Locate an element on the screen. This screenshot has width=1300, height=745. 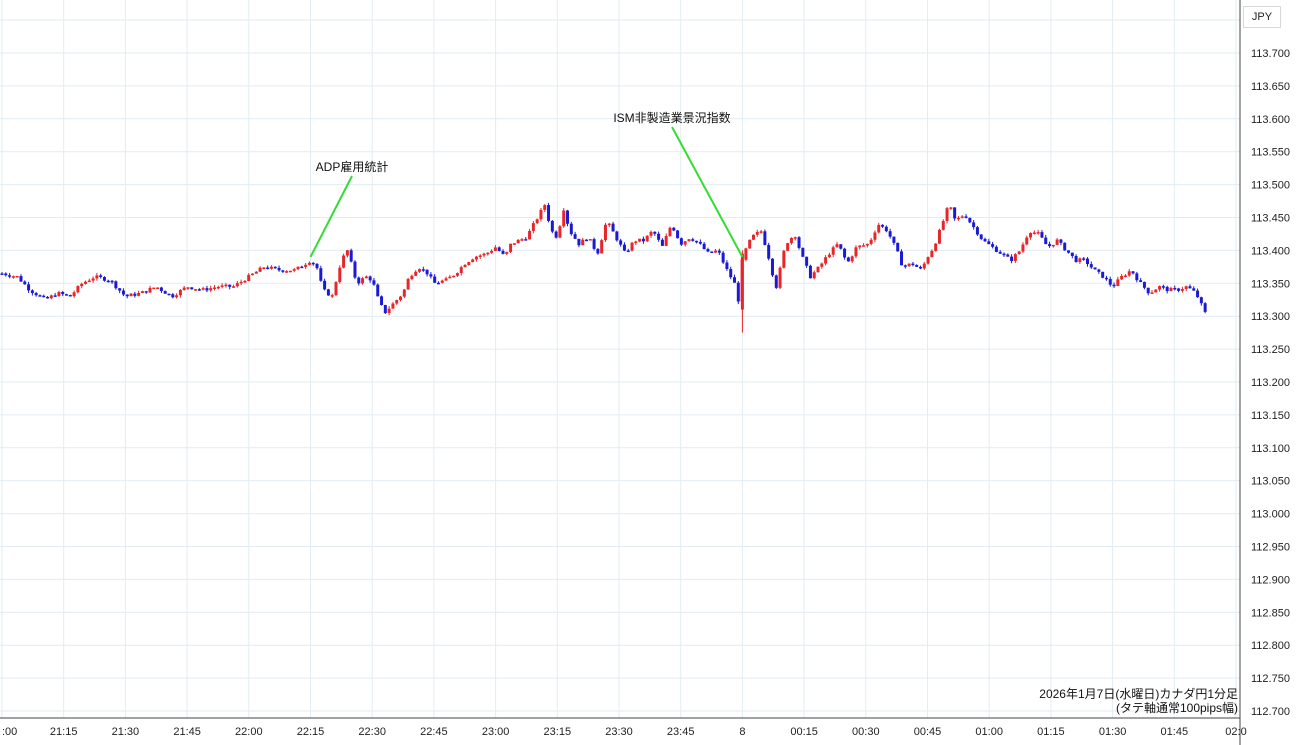
y-tick-label: 112.950 is located at coordinates (1270, 548).